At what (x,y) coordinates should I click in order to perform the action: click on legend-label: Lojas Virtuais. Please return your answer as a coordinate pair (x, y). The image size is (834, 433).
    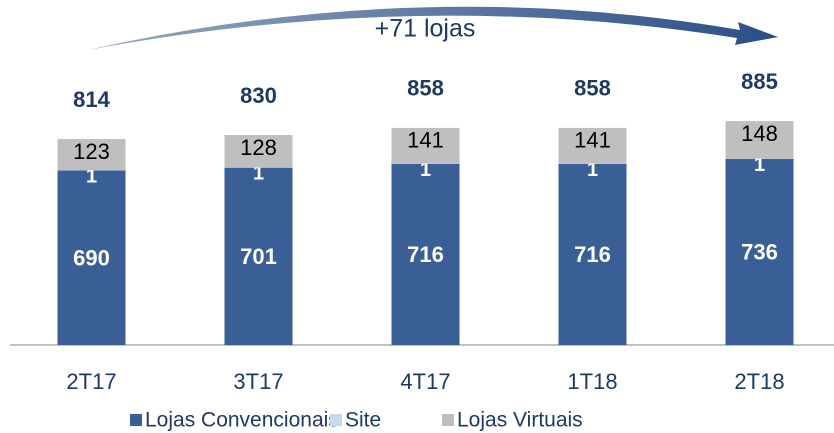
    Looking at the image, I should click on (520, 420).